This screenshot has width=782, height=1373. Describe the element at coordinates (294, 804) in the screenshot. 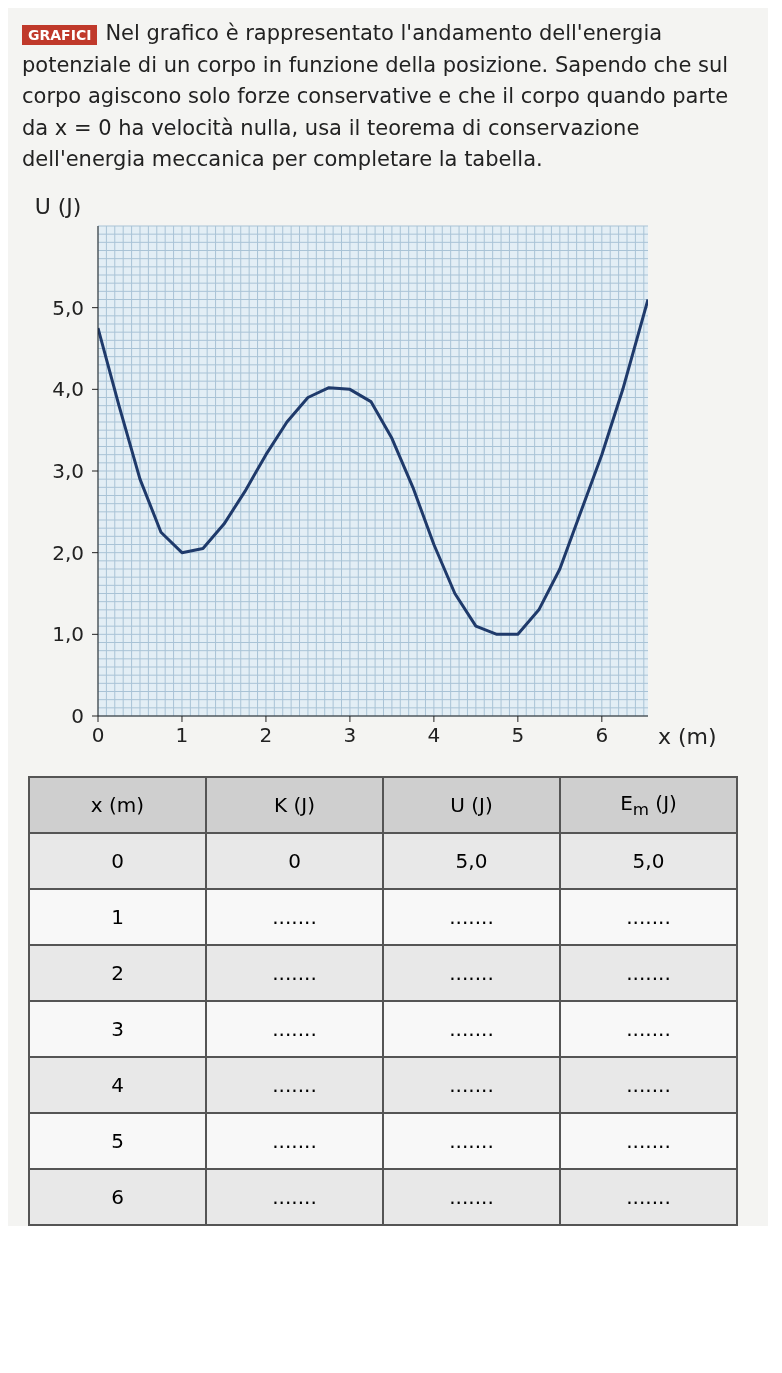

I see `text: K (J)` at that location.